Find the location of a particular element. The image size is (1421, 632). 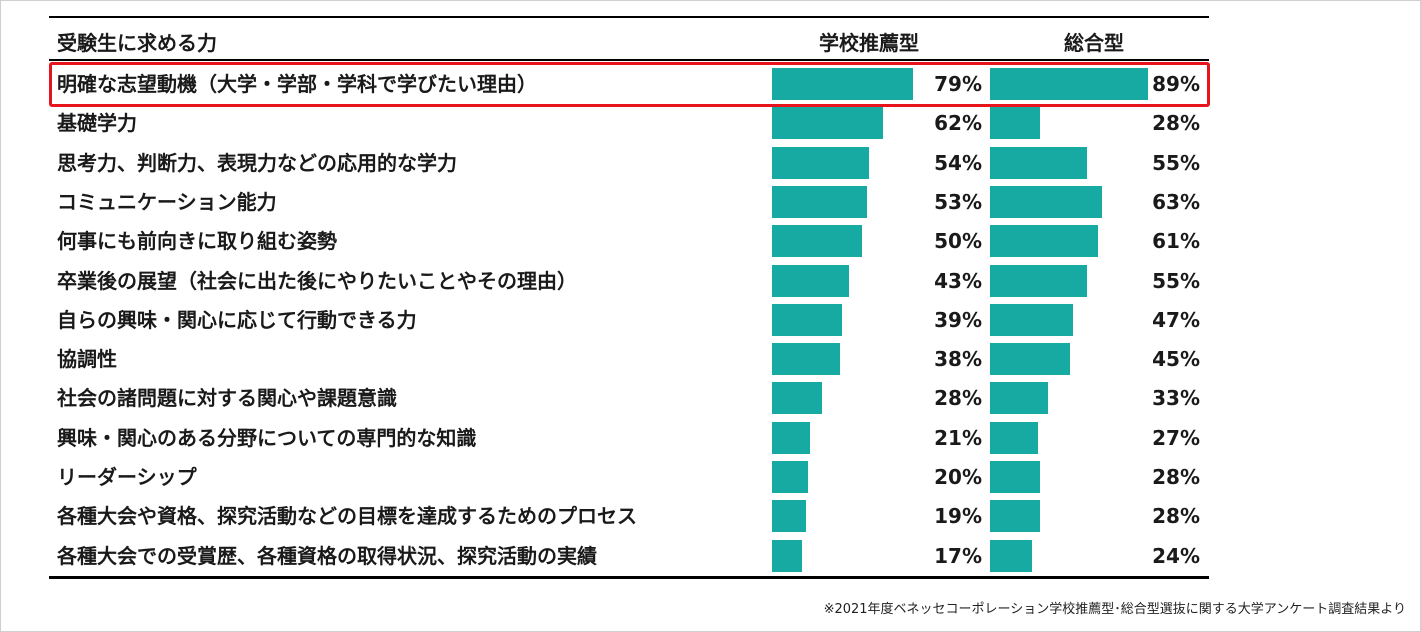

value-label-recommendation: 38% is located at coordinates (958, 359).